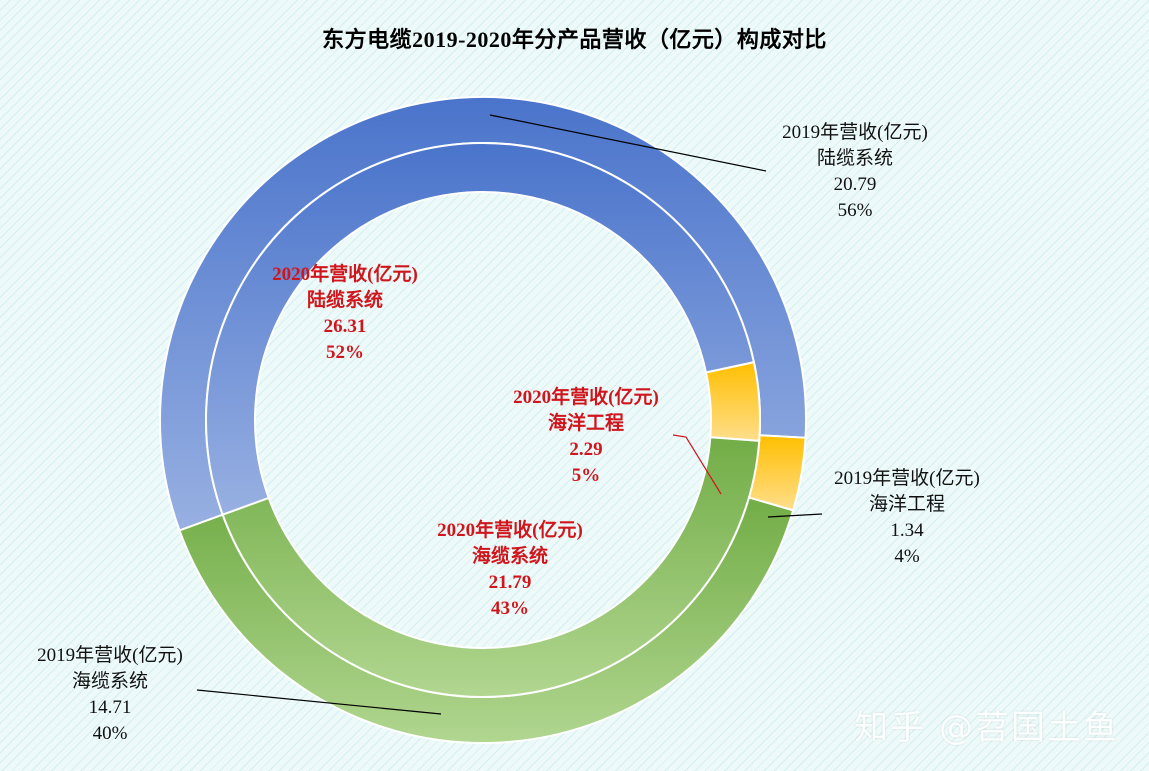 The width and height of the screenshot is (1149, 771). What do you see at coordinates (110, 707) in the screenshot?
I see `label-value: 14.71` at bounding box center [110, 707].